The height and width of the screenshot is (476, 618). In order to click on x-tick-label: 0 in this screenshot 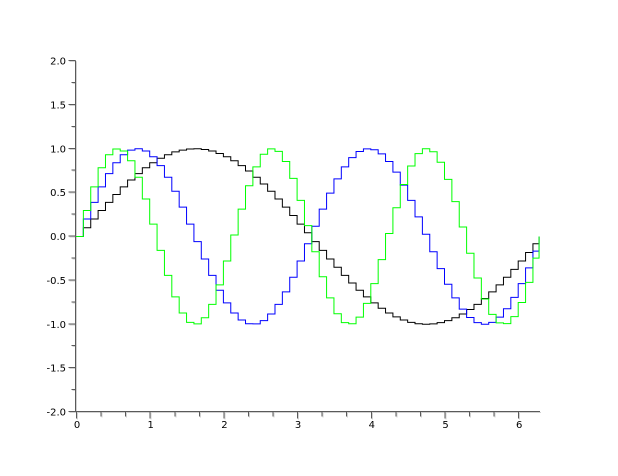, I will do `click(77, 425)`.